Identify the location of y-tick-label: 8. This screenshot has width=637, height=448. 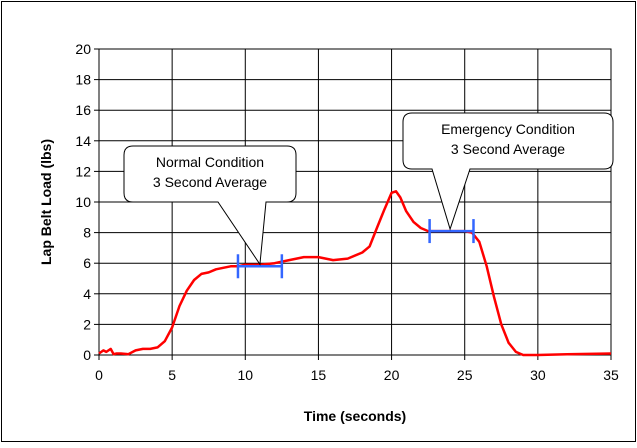
(87, 233).